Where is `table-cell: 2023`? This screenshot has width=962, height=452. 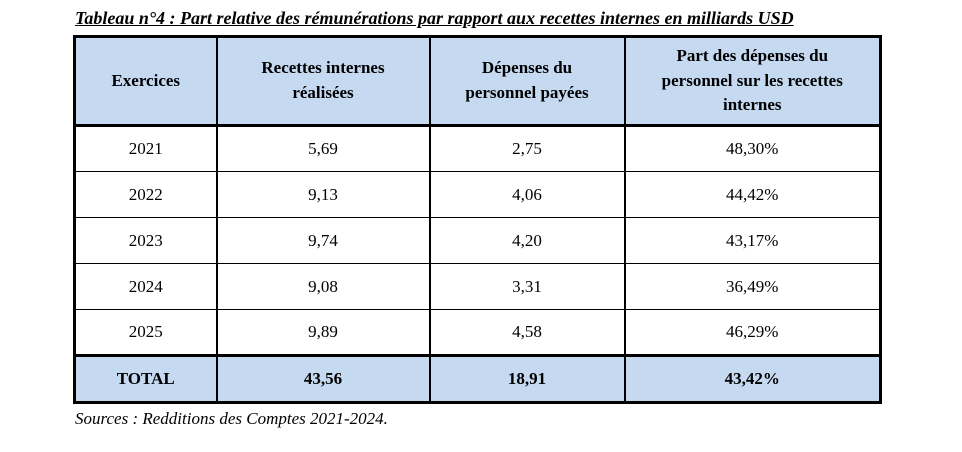 table-cell: 2023 is located at coordinates (145, 240).